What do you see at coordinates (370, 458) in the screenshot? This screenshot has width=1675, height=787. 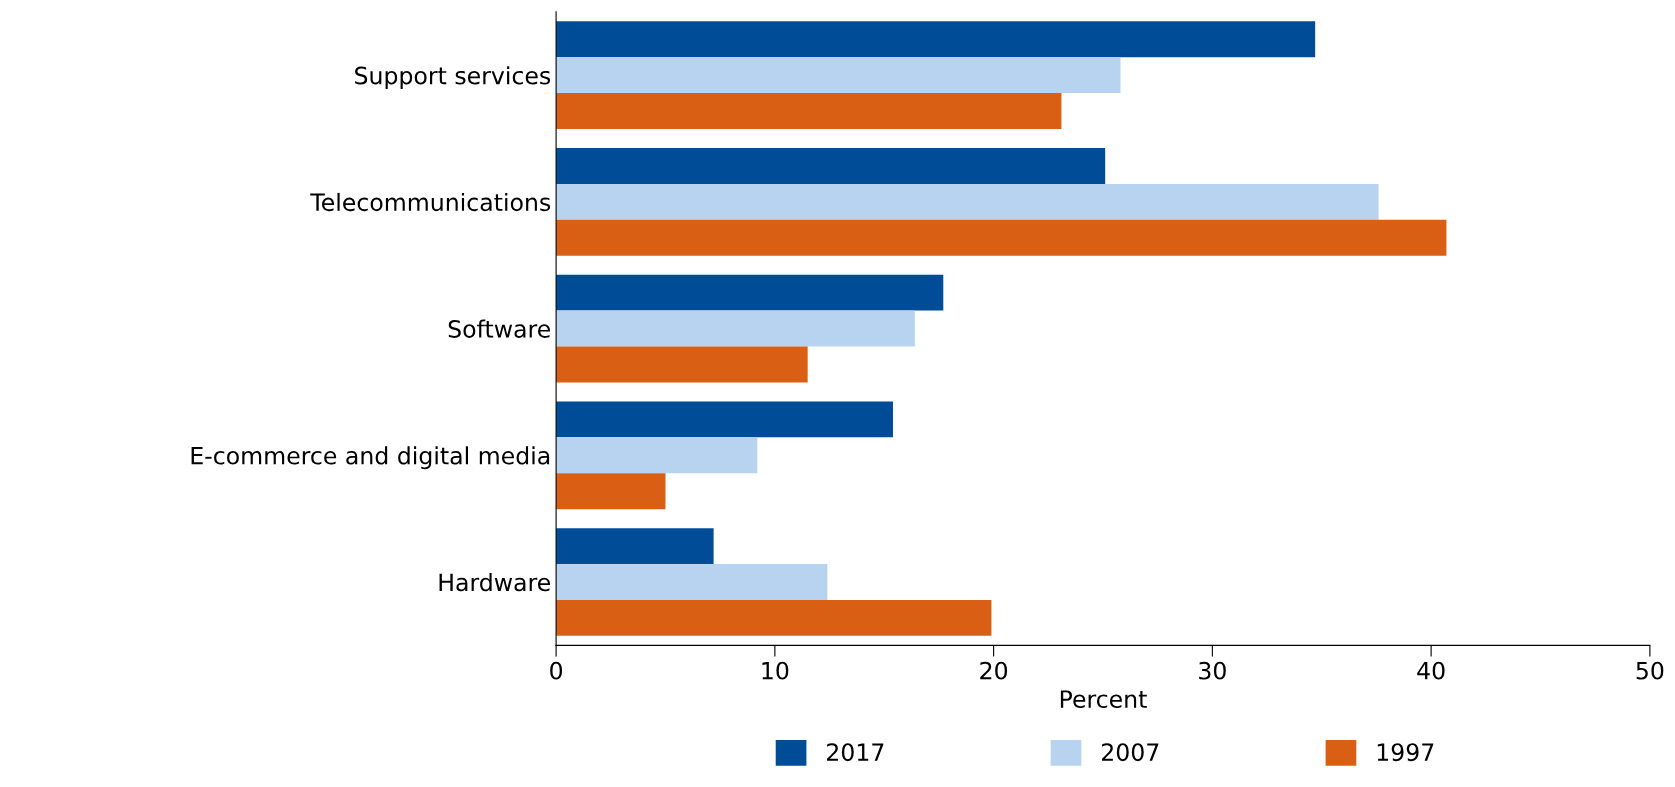 I see `y-tick-label: E-commerce and digital media` at bounding box center [370, 458].